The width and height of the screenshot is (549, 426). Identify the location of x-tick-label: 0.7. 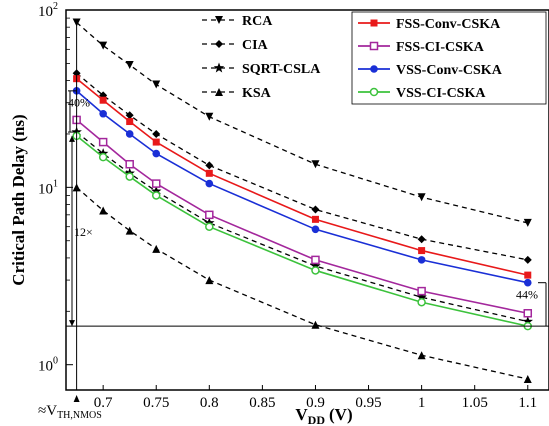
(103, 403).